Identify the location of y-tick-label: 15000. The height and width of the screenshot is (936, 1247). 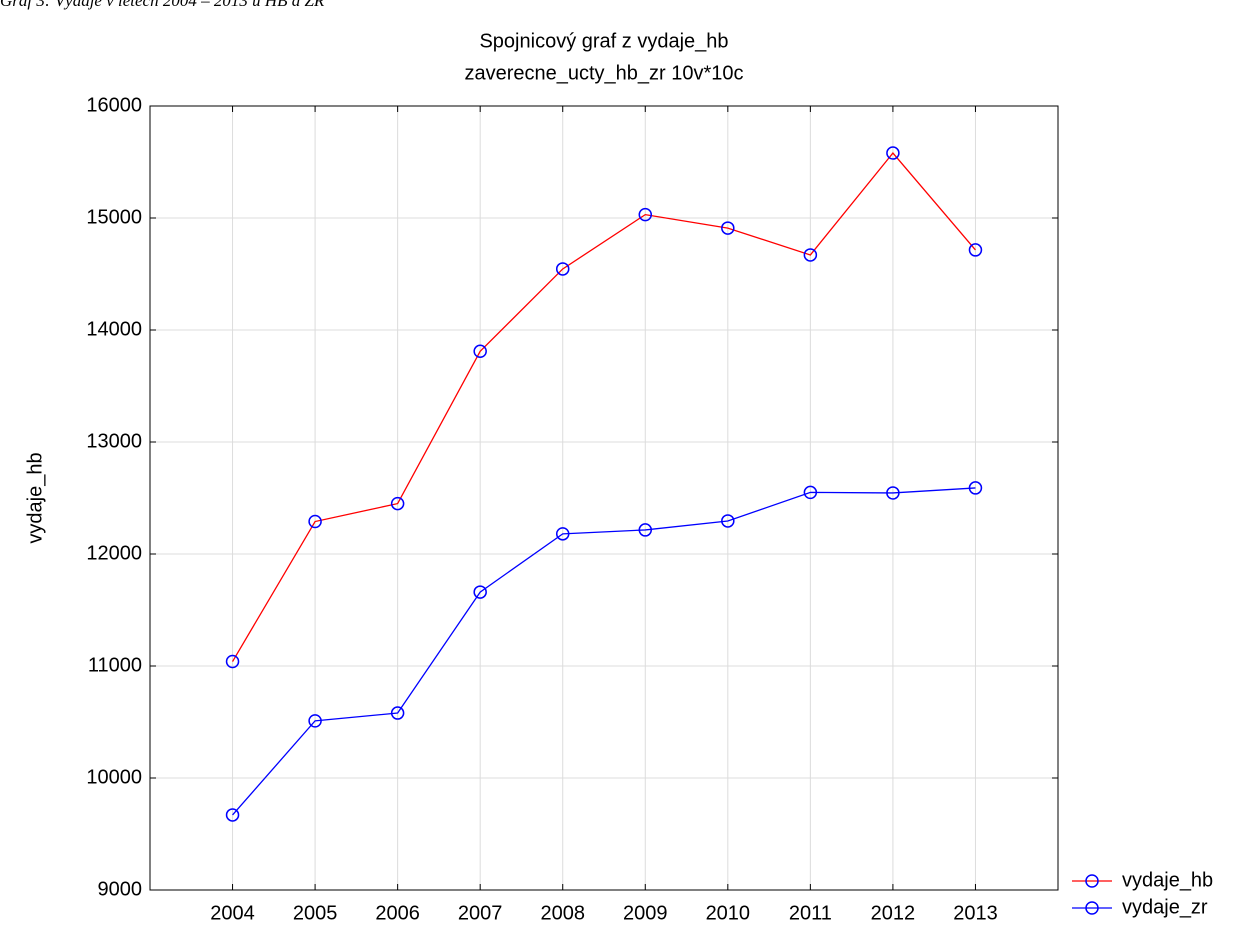
(114, 217).